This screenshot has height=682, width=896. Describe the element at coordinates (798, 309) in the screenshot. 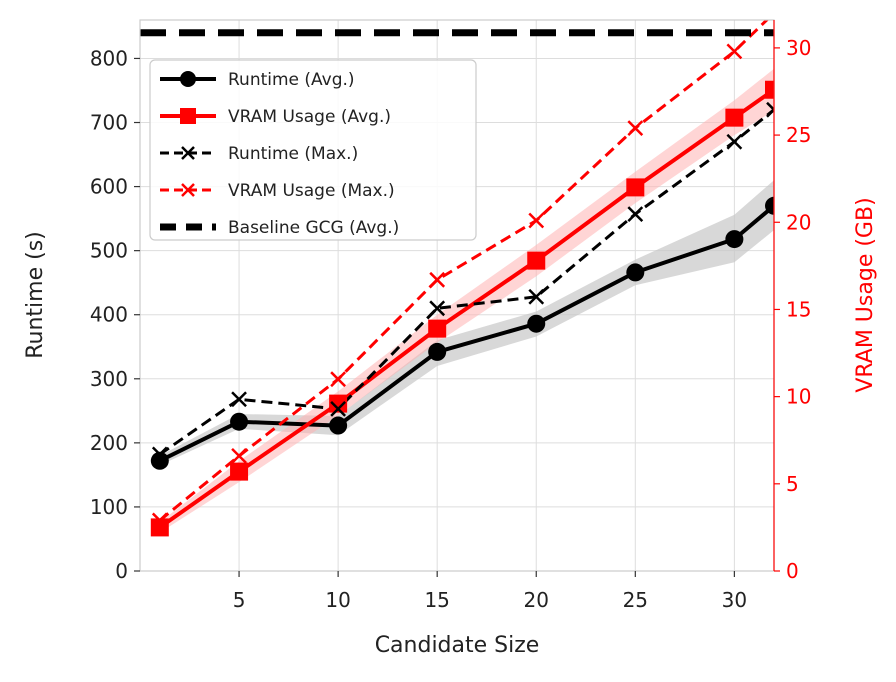

I see `y2-tick-label: 15` at that location.